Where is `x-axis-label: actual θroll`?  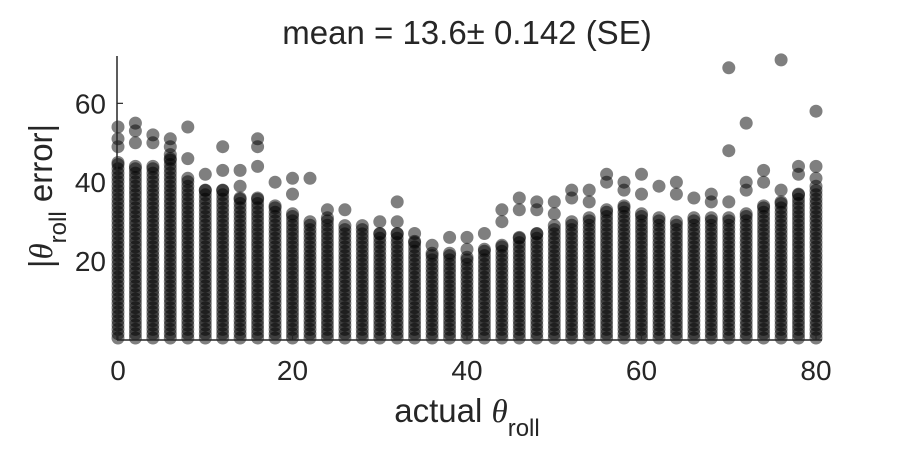 x-axis-label: actual θroll is located at coordinates (466, 417).